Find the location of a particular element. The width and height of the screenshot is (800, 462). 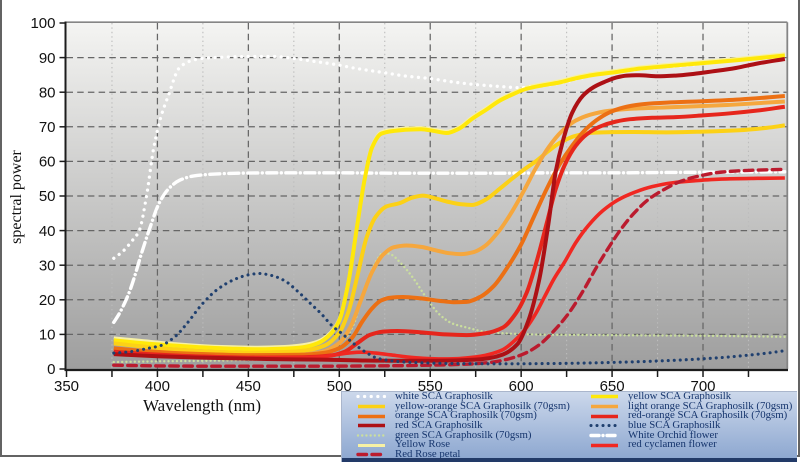

legend-item: orange SCA Graphosilk (70gsm) is located at coordinates (472, 415).